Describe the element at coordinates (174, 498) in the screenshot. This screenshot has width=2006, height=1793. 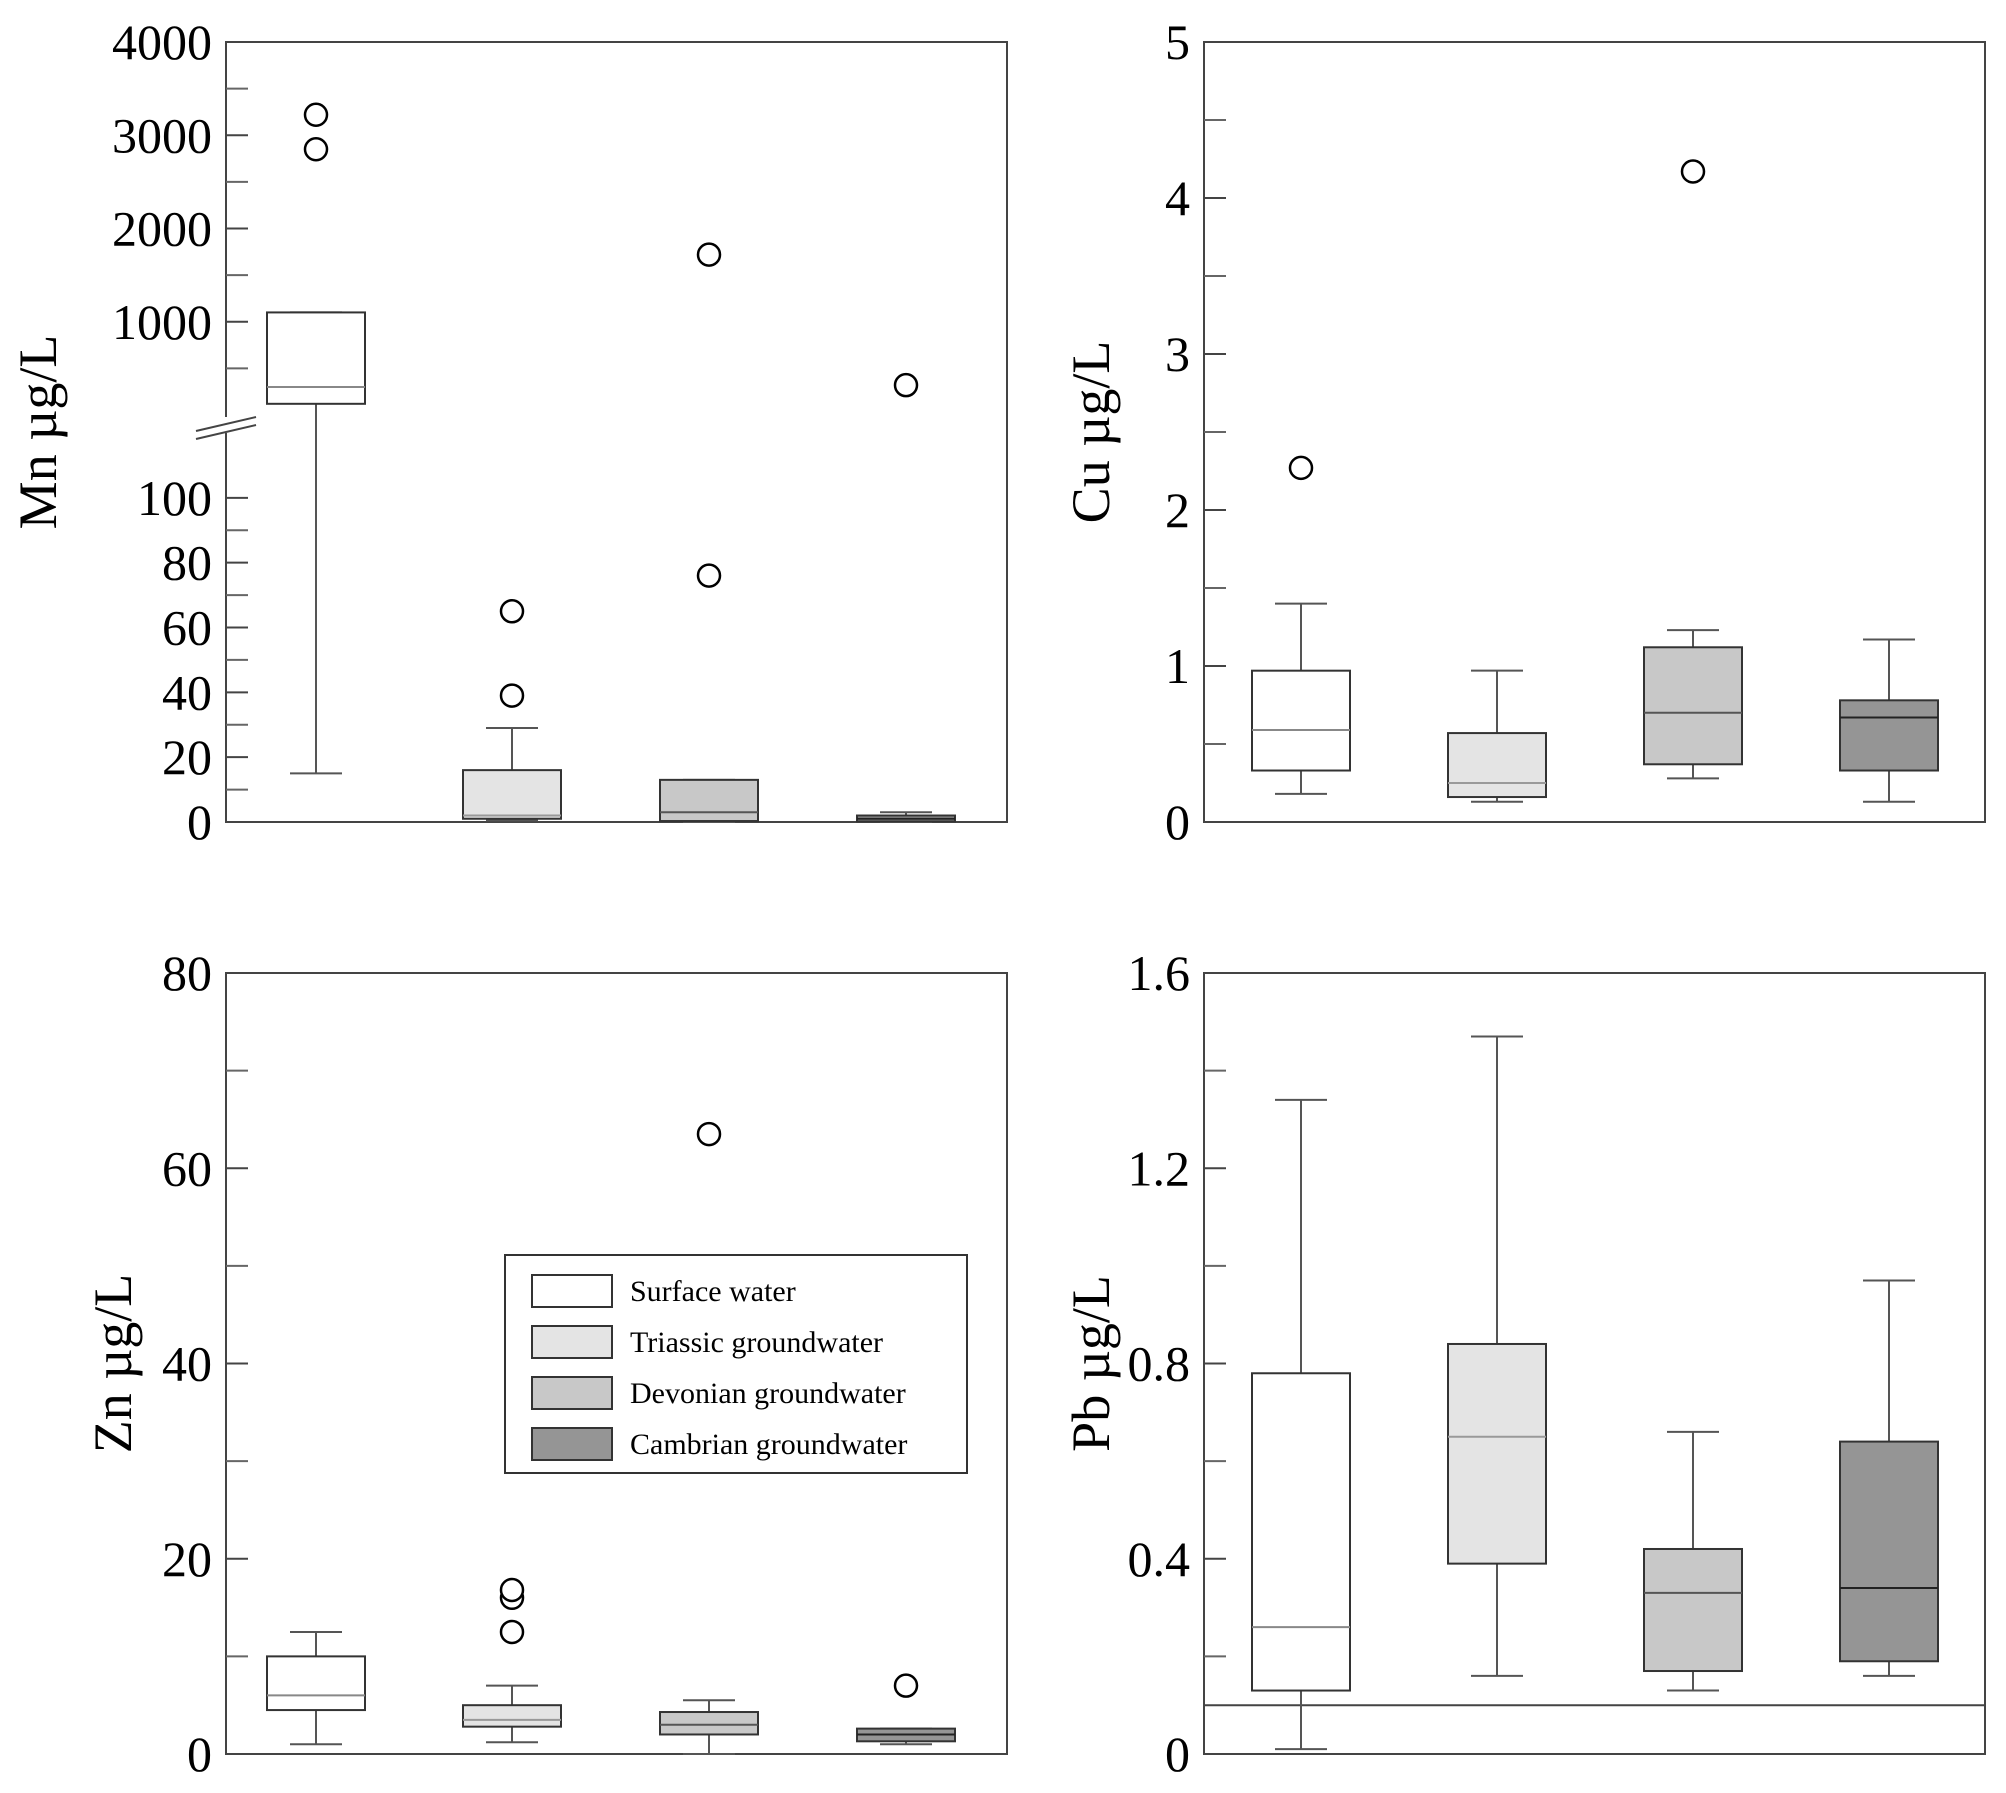
I see `y-tick-label: 100` at that location.